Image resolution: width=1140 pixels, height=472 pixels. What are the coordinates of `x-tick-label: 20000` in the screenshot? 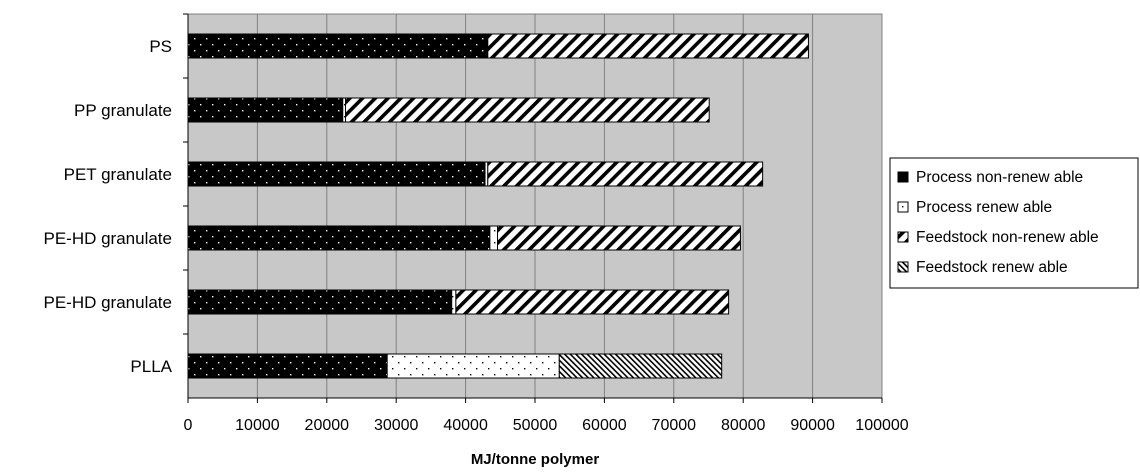 It's located at (327, 425).